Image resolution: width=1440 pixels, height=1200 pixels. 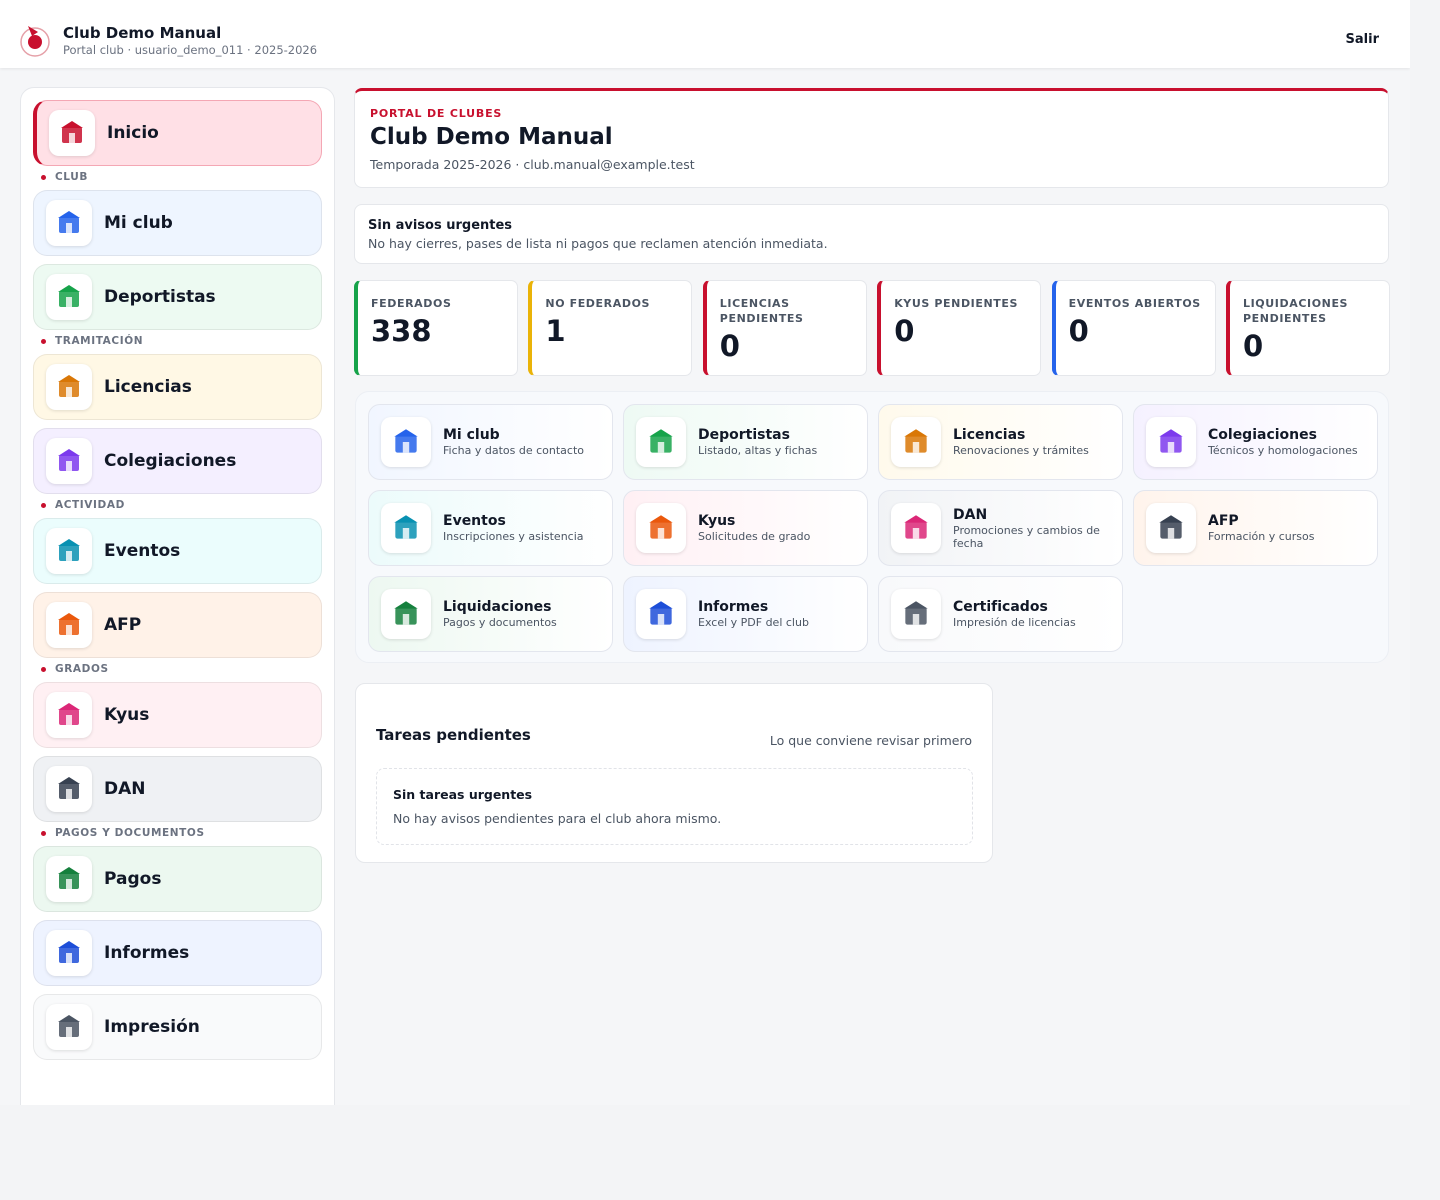 What do you see at coordinates (753, 622) in the screenshot?
I see `tile-desc: Excel y PDF del club` at bounding box center [753, 622].